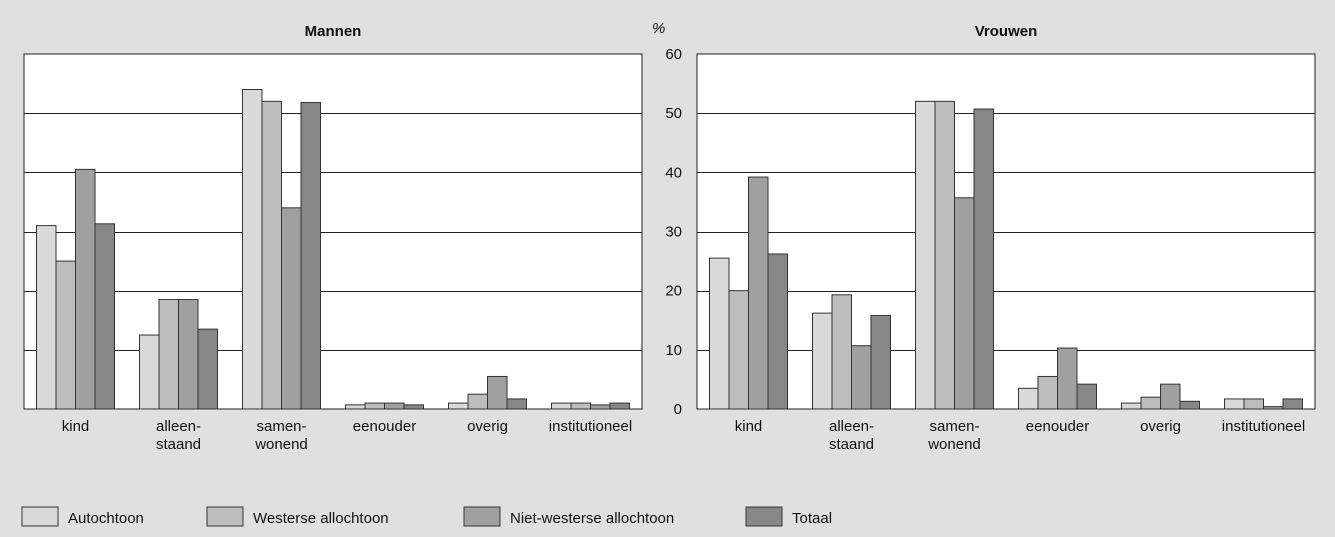 Image resolution: width=1335 pixels, height=537 pixels. Describe the element at coordinates (592, 518) in the screenshot. I see `legend-label-niet-westerse-allochtoon: Niet-westerse allochtoon` at that location.